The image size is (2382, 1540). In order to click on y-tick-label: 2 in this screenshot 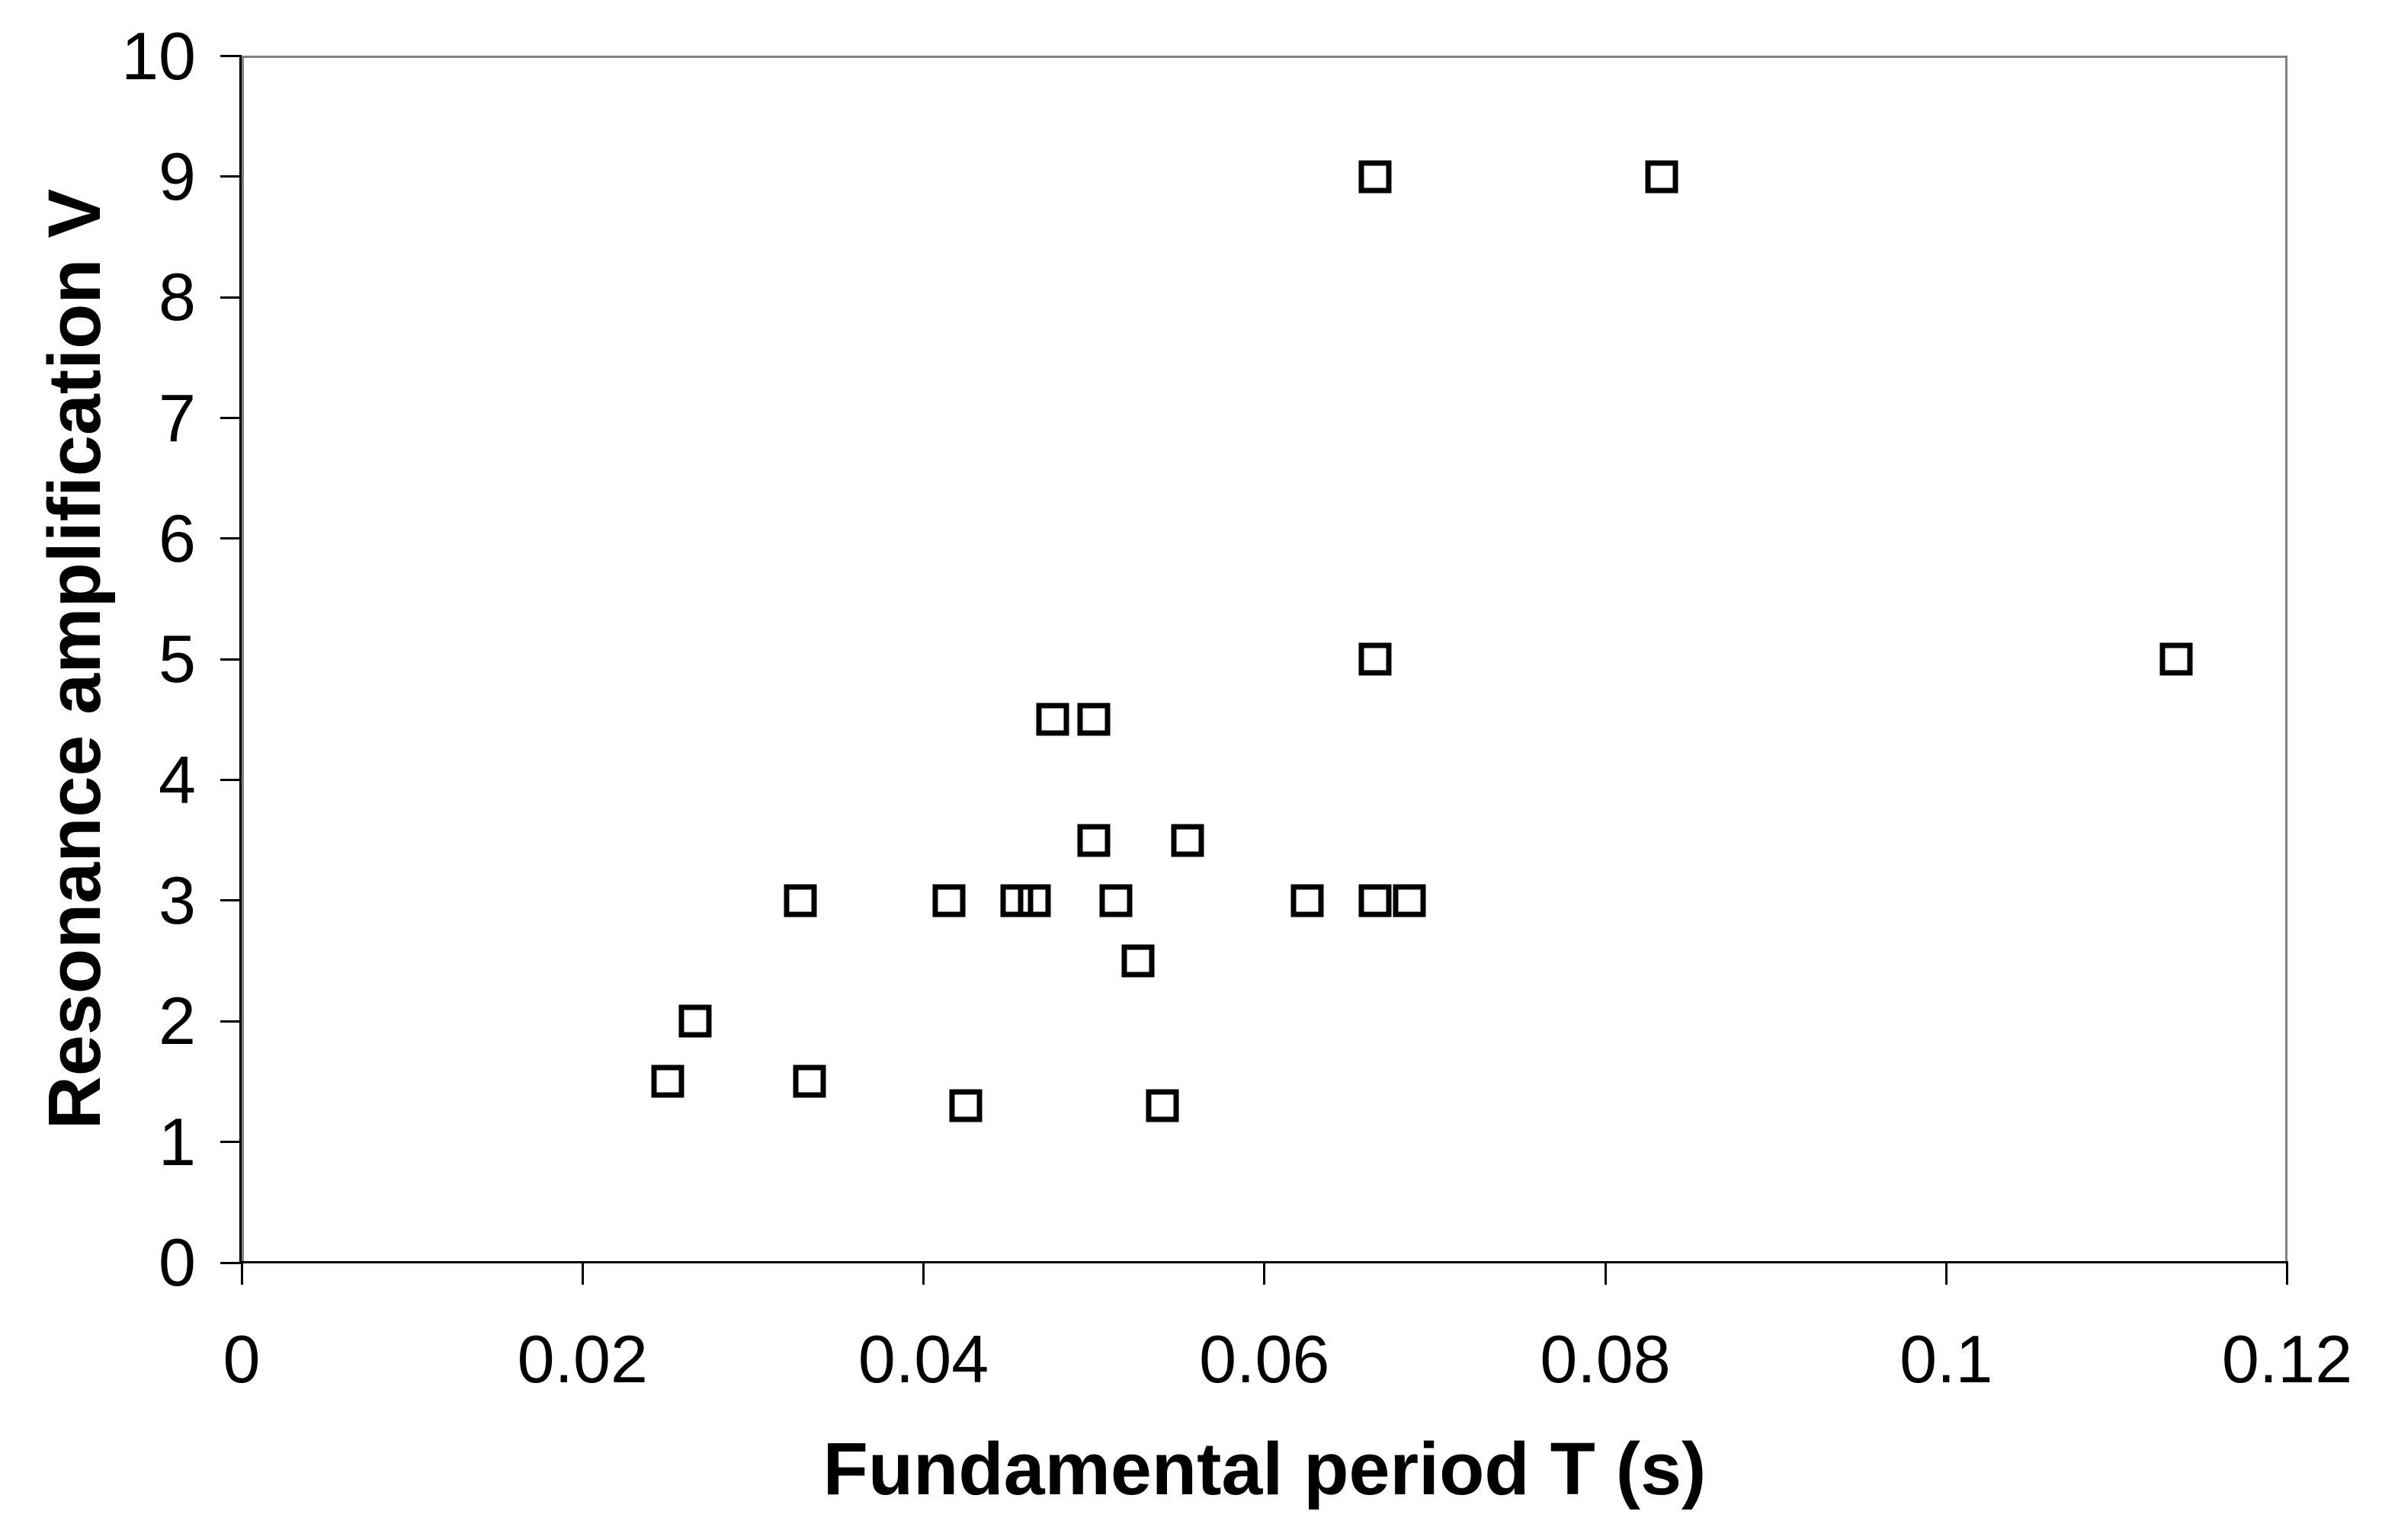, I will do `click(177, 1021)`.